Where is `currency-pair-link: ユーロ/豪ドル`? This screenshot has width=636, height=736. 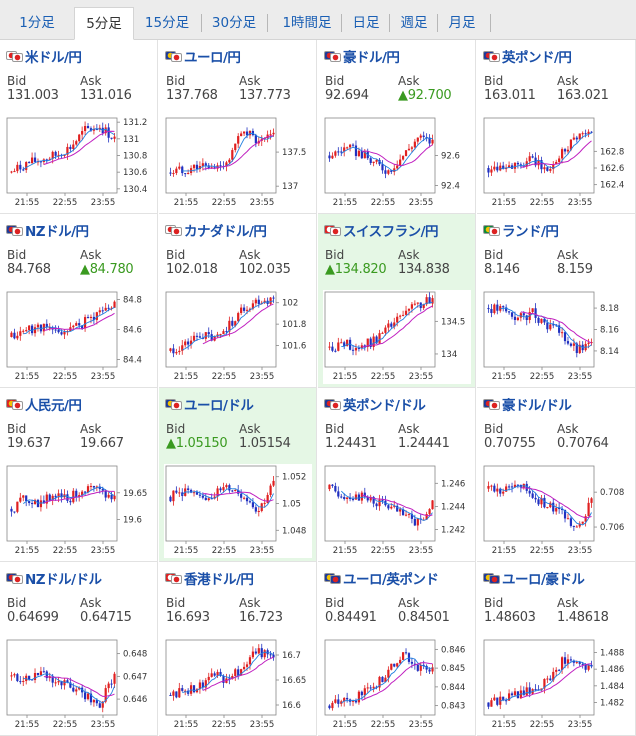 currency-pair-link: ユーロ/豪ドル is located at coordinates (534, 578).